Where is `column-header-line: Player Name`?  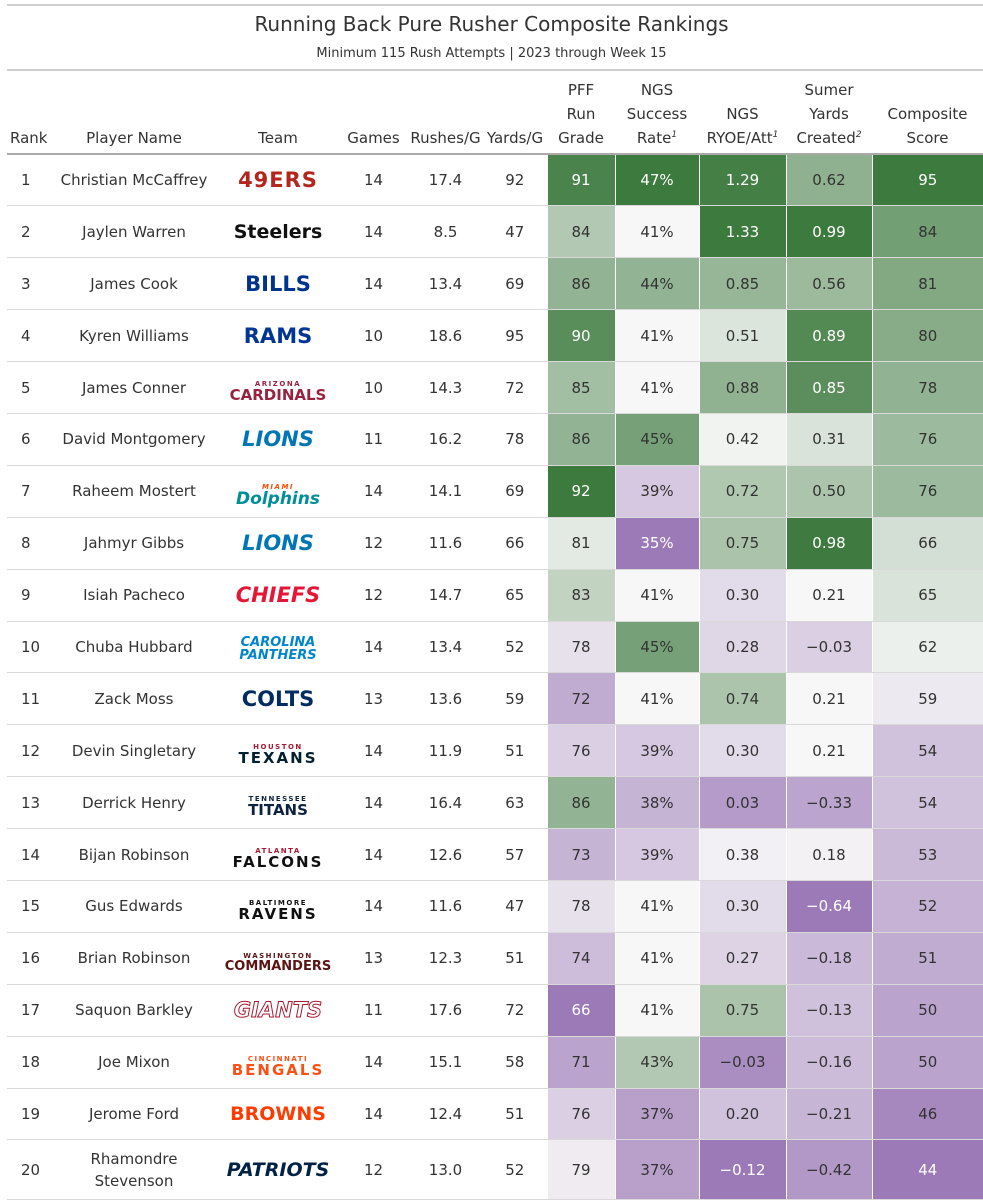 column-header-line: Player Name is located at coordinates (134, 138).